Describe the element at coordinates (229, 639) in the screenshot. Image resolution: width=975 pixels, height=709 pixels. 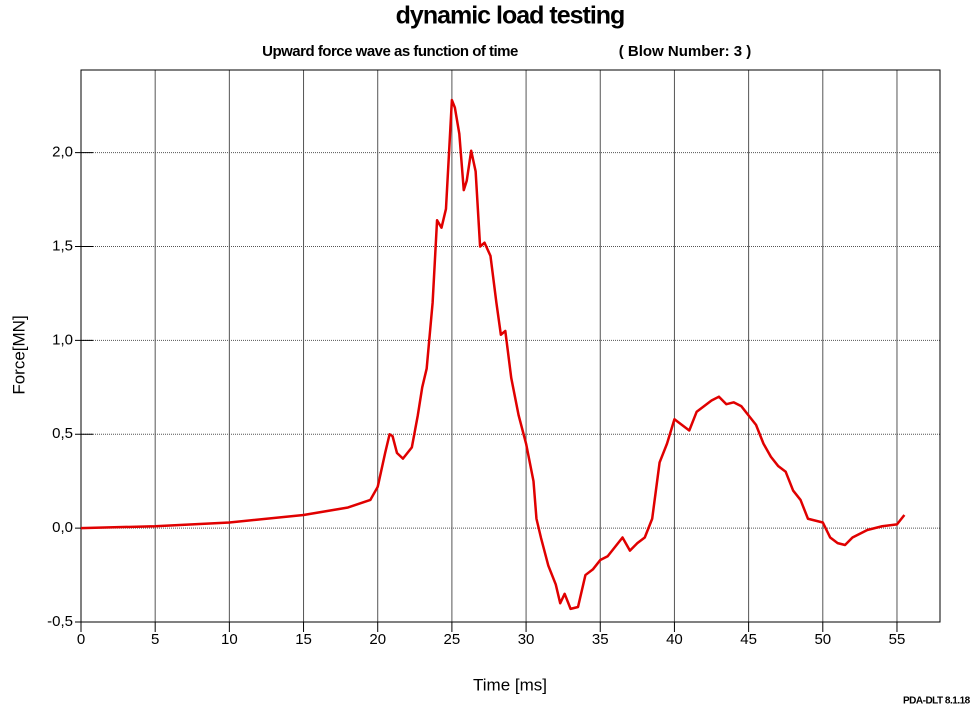
I see `x-tick-label: 10` at that location.